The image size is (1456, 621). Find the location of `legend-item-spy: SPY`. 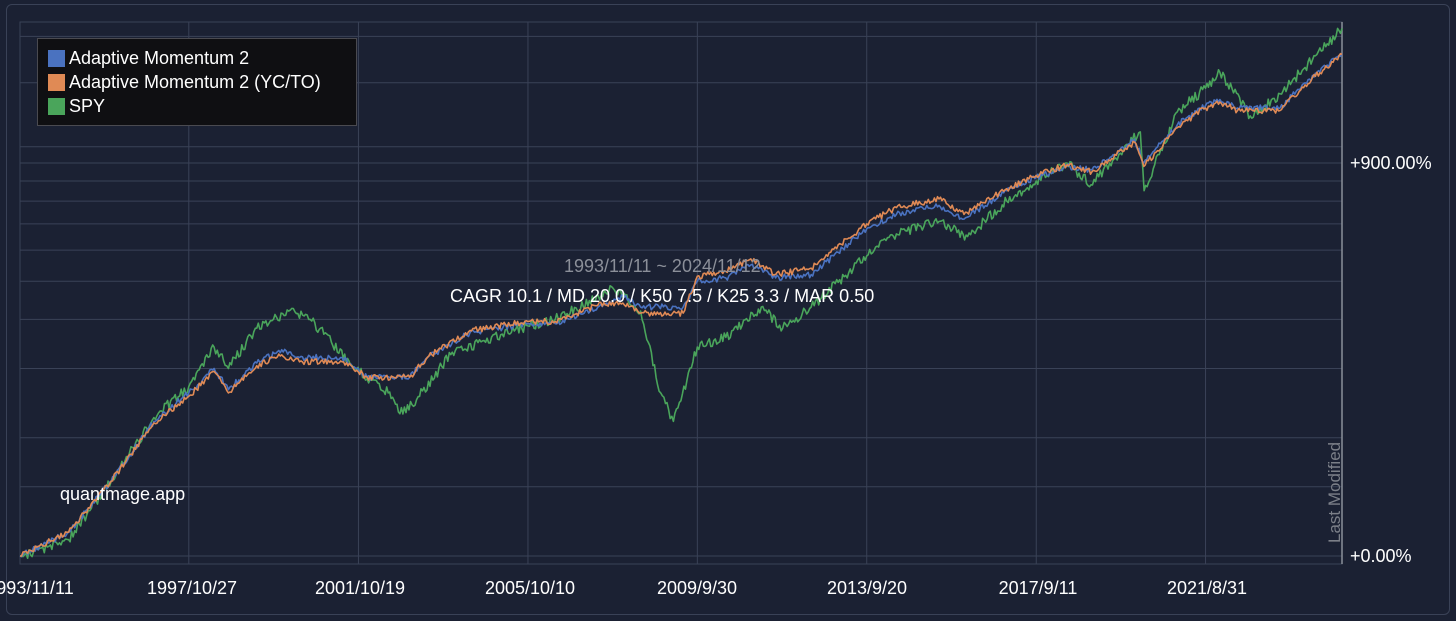

legend-item-spy: SPY is located at coordinates (202, 106).